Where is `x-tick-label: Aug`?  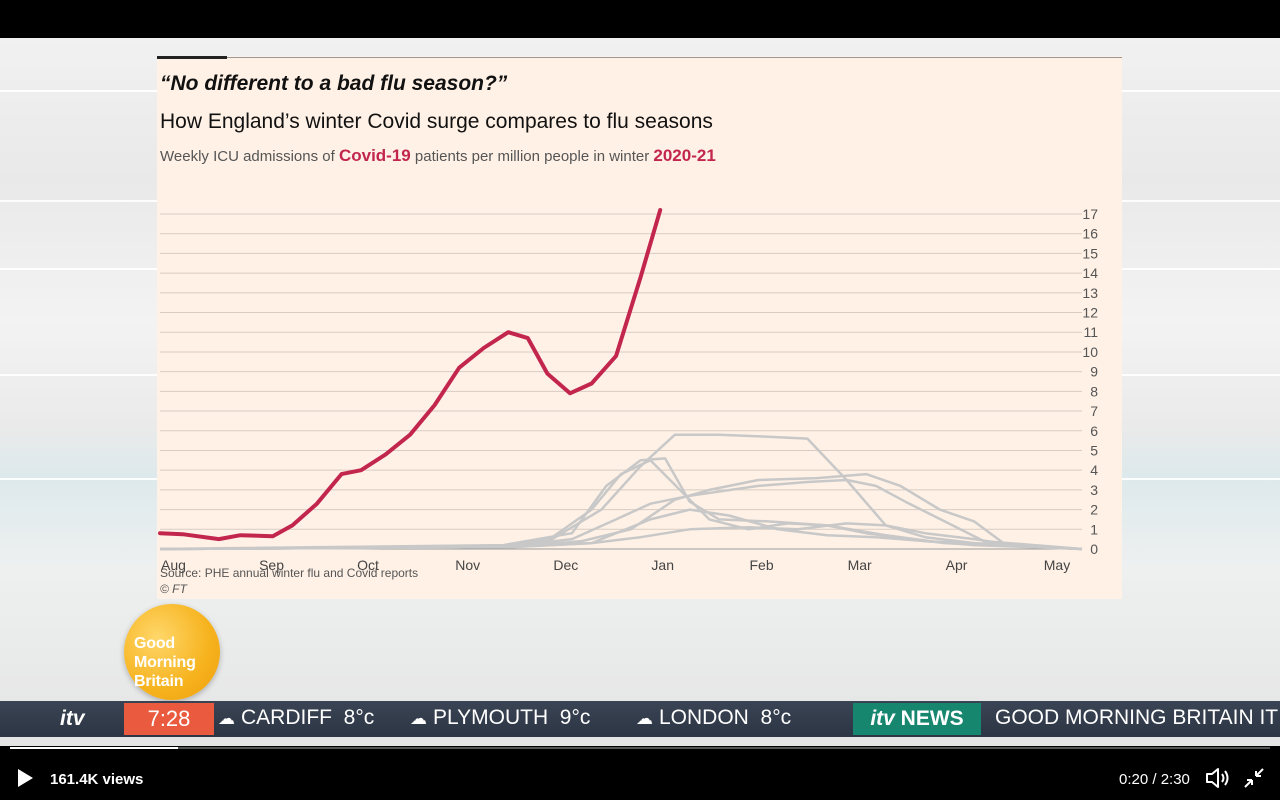 x-tick-label: Aug is located at coordinates (173, 565).